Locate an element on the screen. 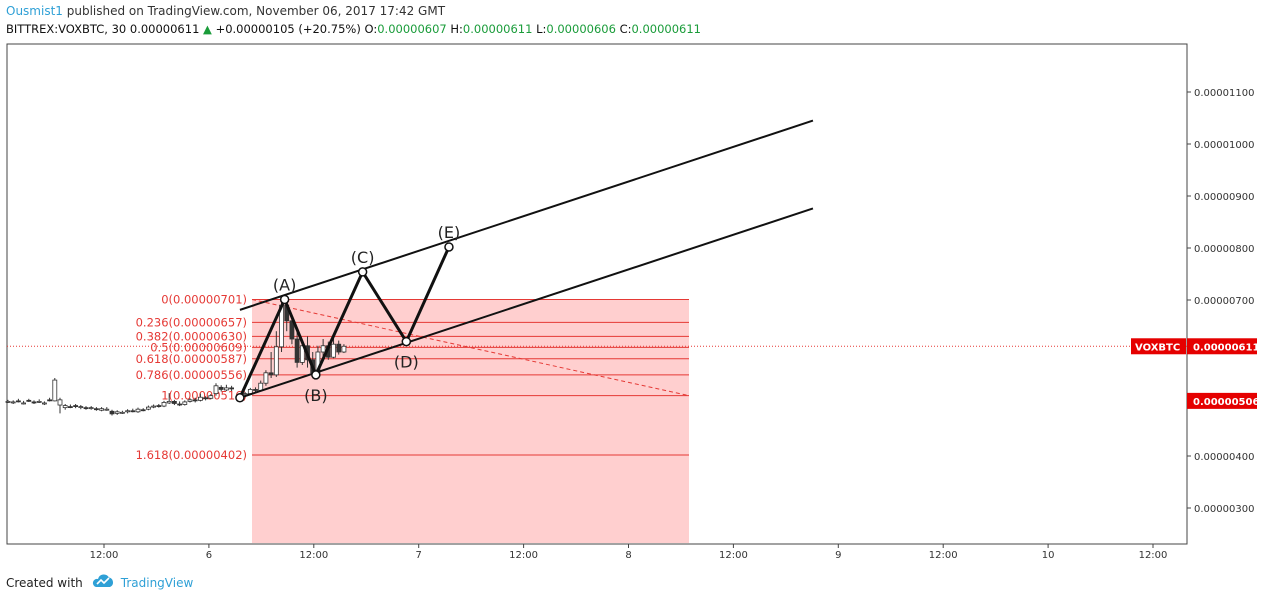 Image resolution: width=1264 pixels, height=600 pixels. fib-label: 1(0.00000516) is located at coordinates (204, 396).